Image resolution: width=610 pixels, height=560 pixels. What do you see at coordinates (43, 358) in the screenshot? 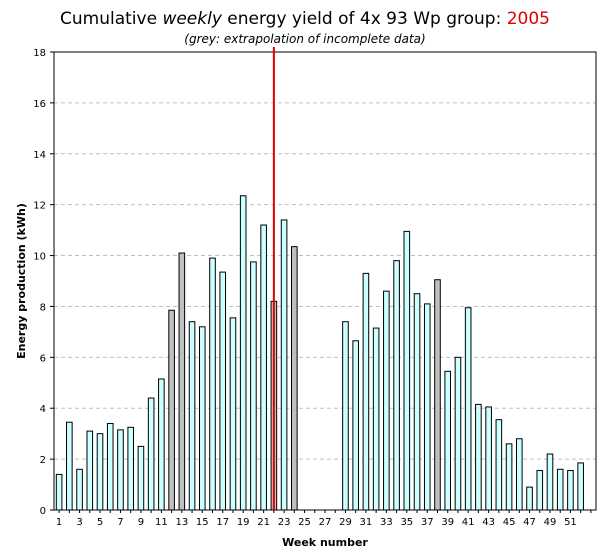
I see `y-tick-label: 6` at bounding box center [43, 358].